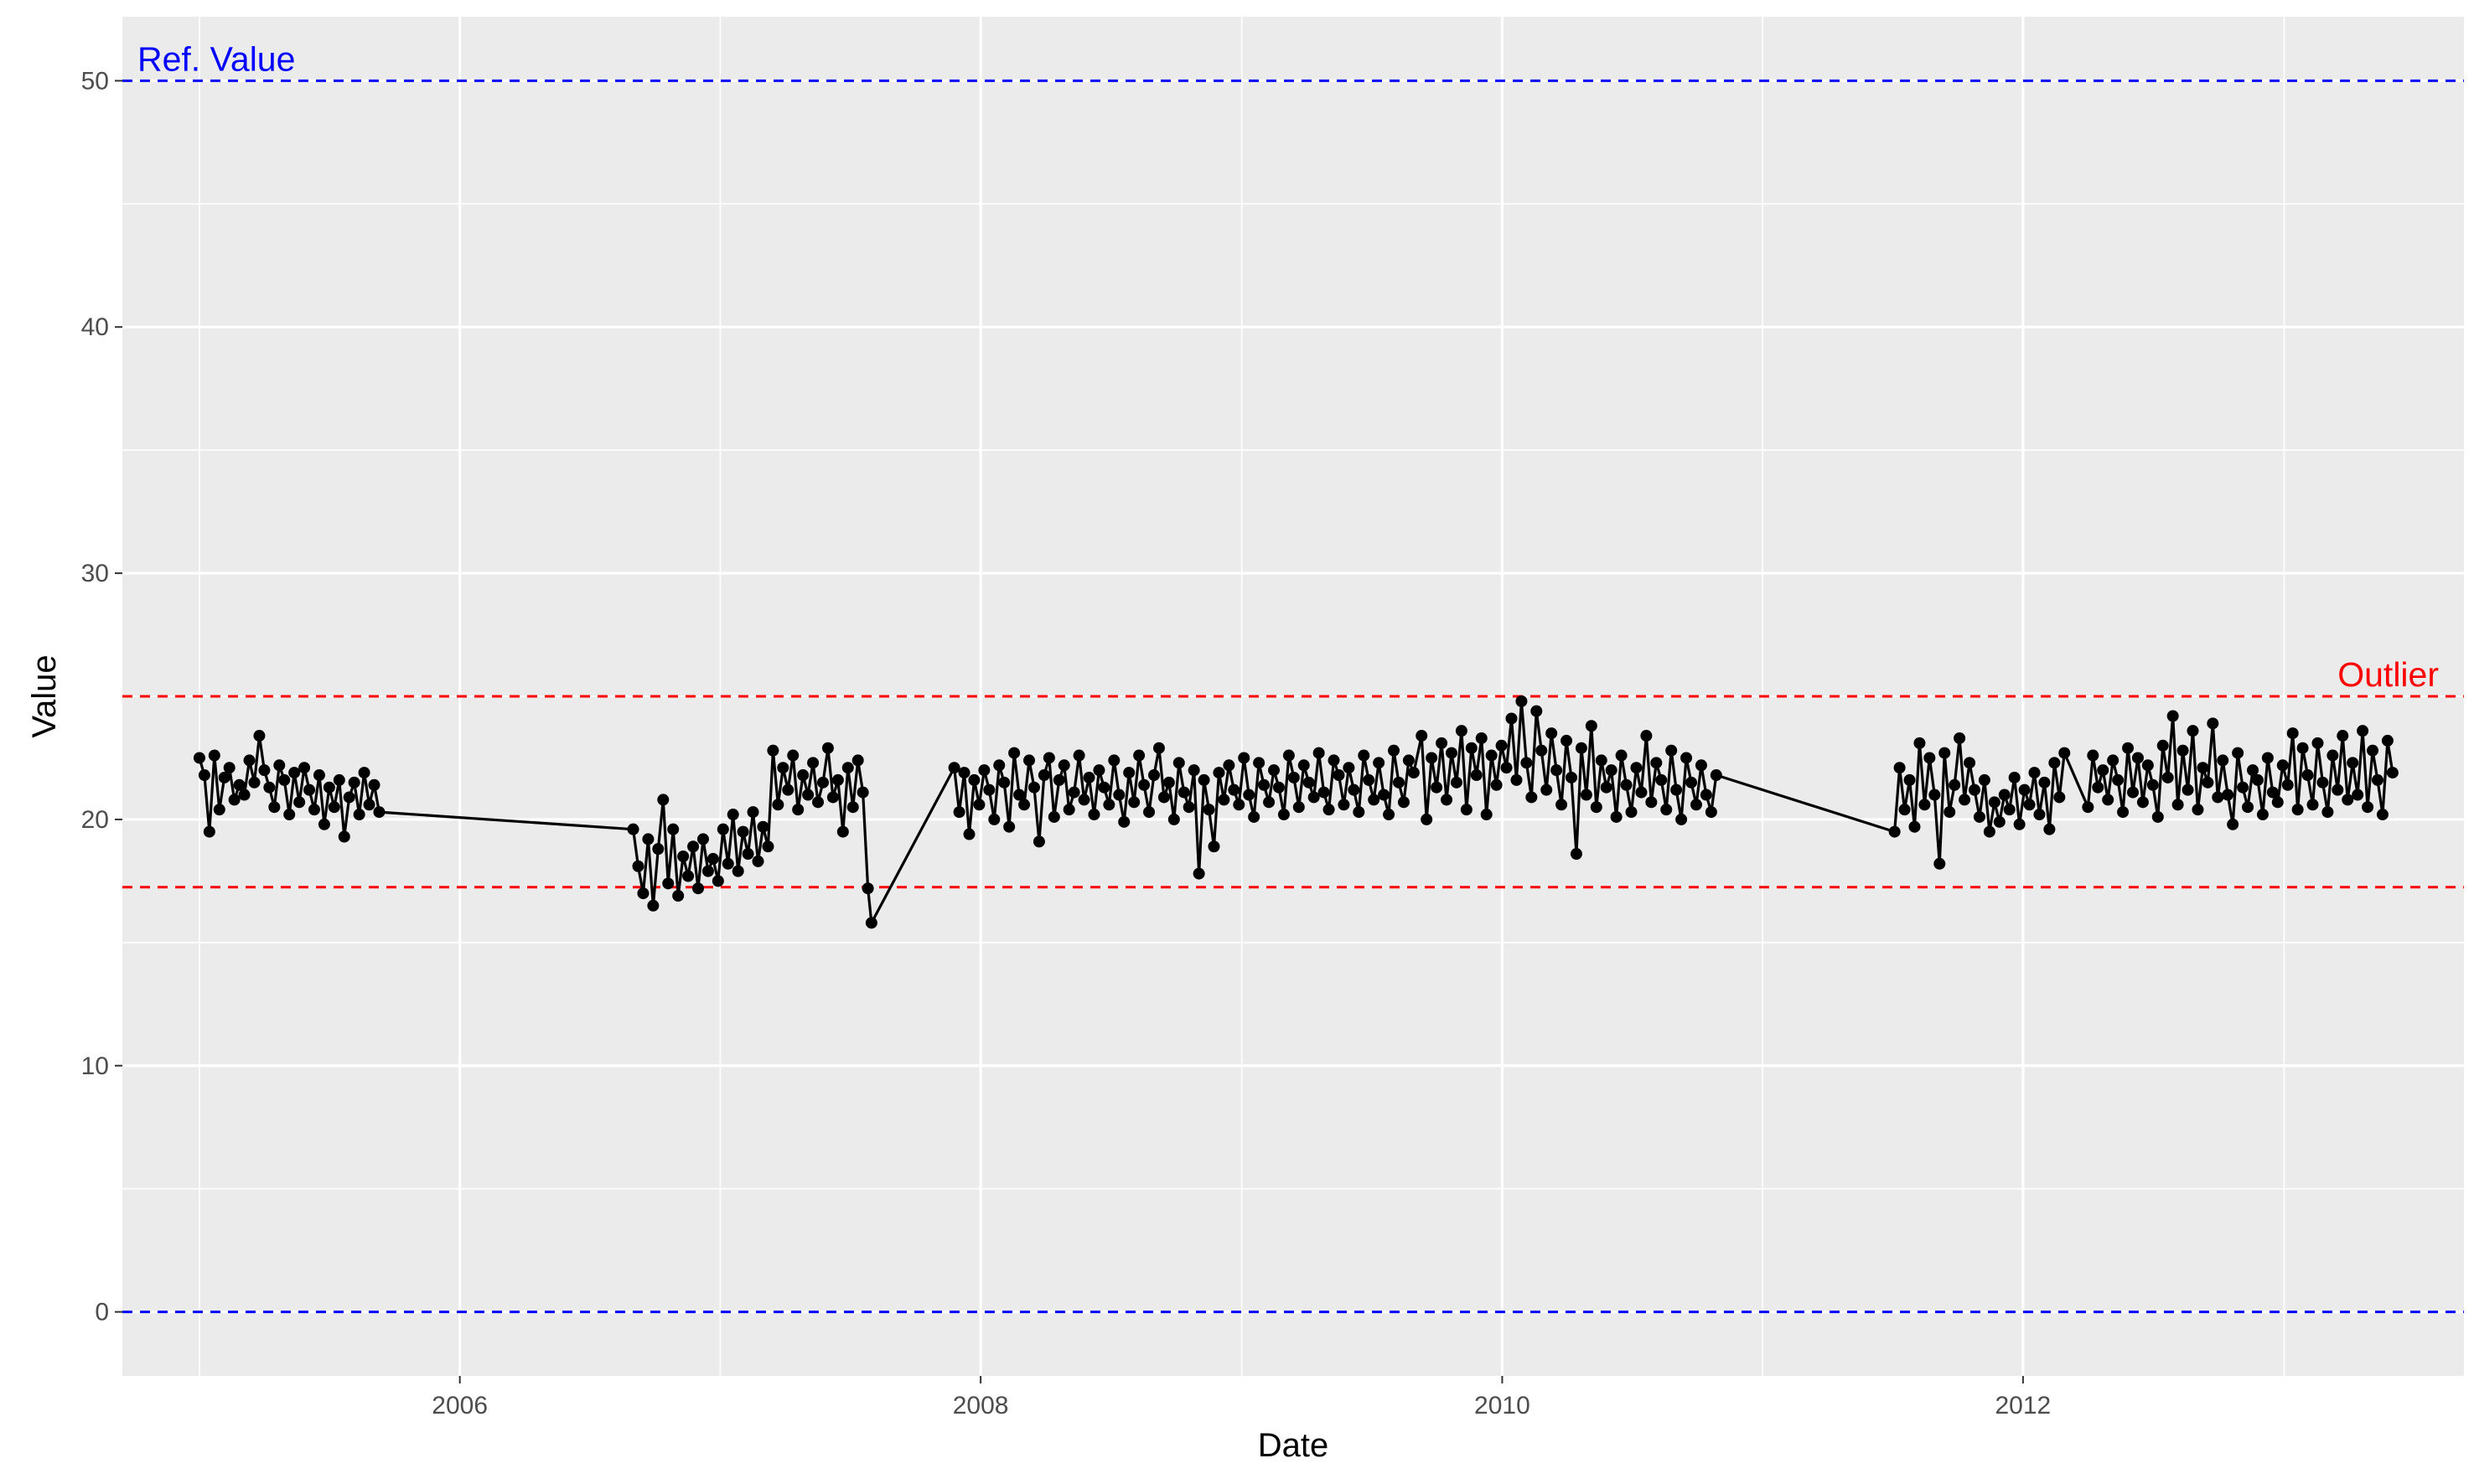 The width and height of the screenshot is (2474, 1484). Describe the element at coordinates (2023, 1406) in the screenshot. I see `x-tick-label: 2012` at that location.